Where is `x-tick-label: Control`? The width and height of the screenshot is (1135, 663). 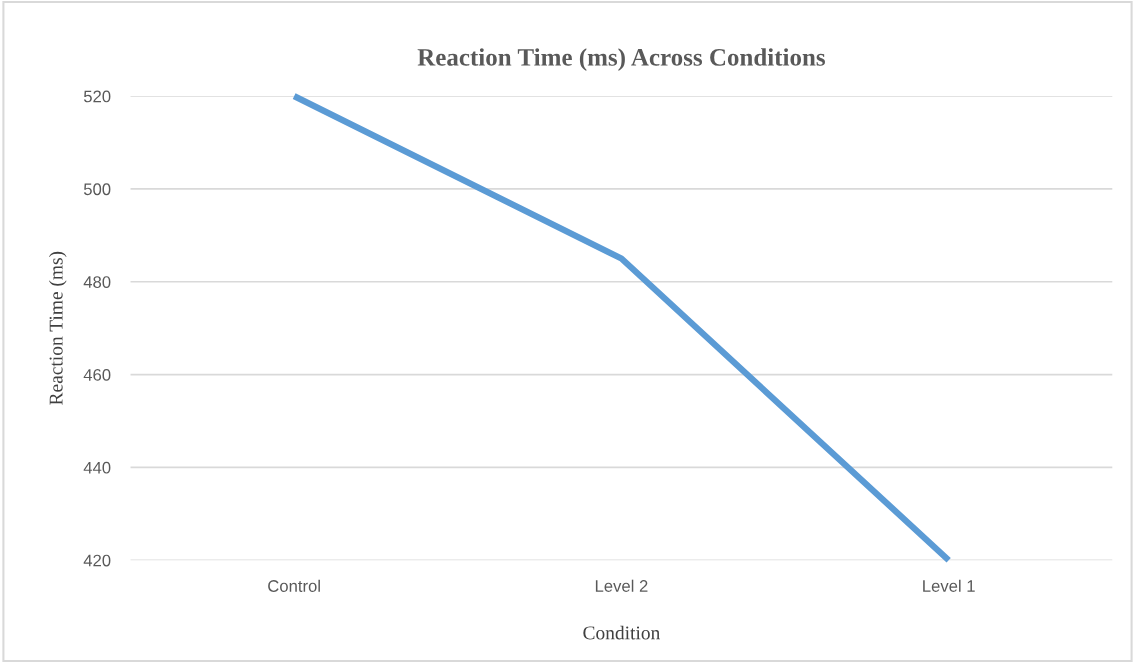 x-tick-label: Control is located at coordinates (294, 585).